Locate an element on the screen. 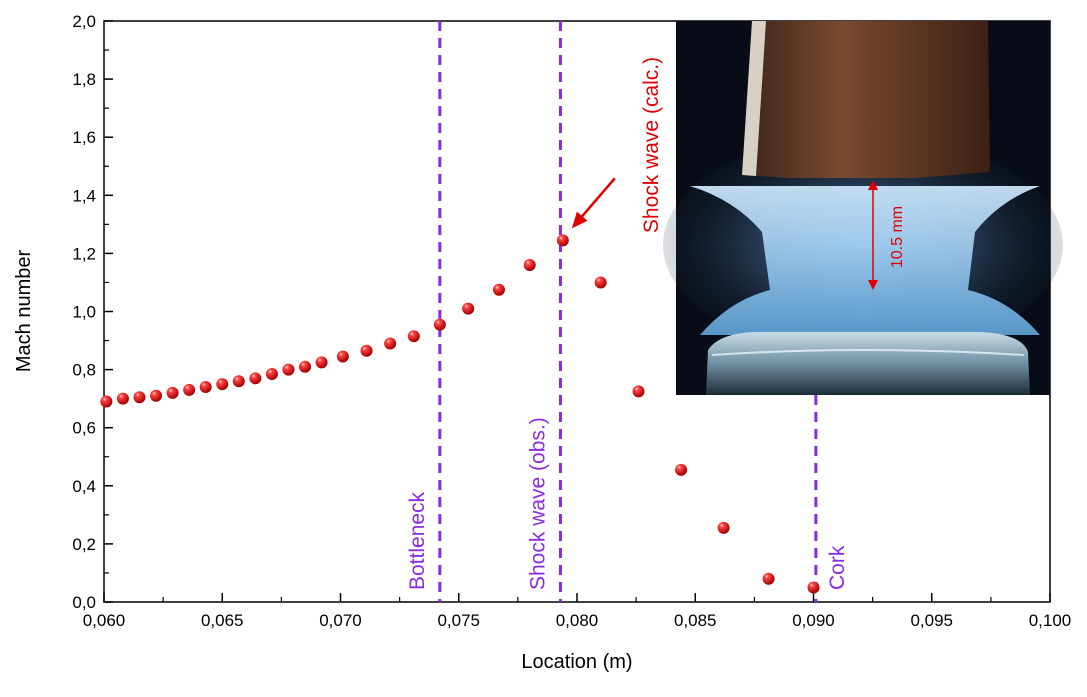 The image size is (1087, 697). x-tick-label: 0,065 is located at coordinates (222, 620).